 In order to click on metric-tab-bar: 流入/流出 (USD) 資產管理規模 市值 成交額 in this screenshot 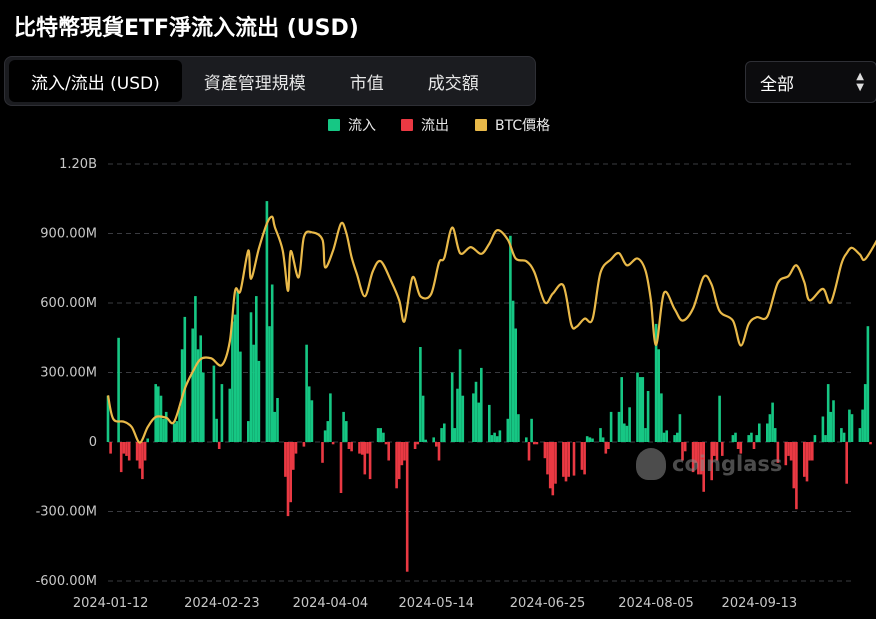, I will do `click(270, 81)`.